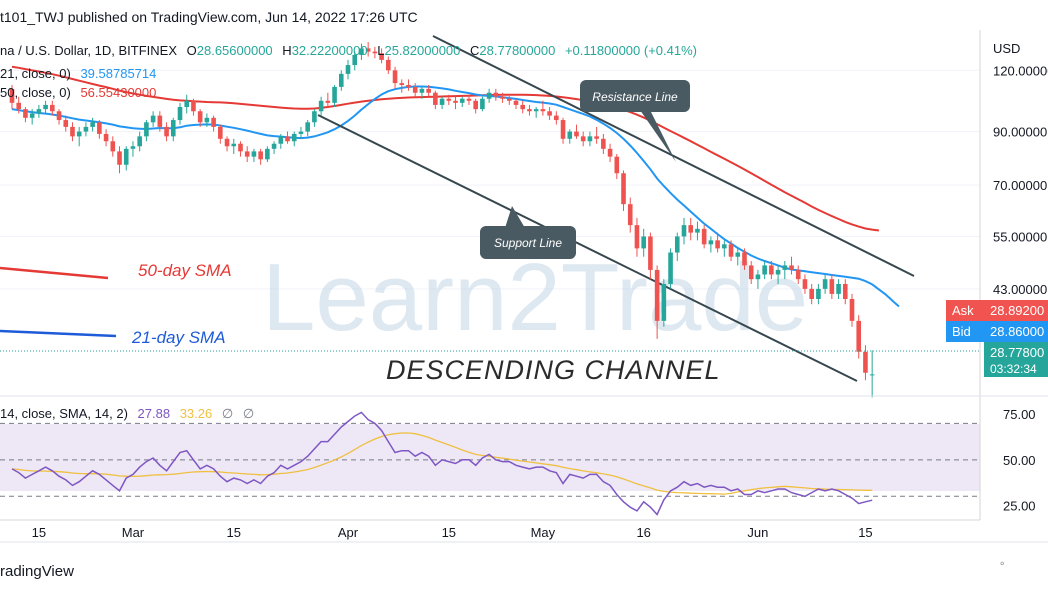 Image resolution: width=1048 pixels, height=590 pixels. What do you see at coordinates (78, 73) in the screenshot?
I see `sma21-indicator-legend: 21, close, 0) 39.58785714` at bounding box center [78, 73].